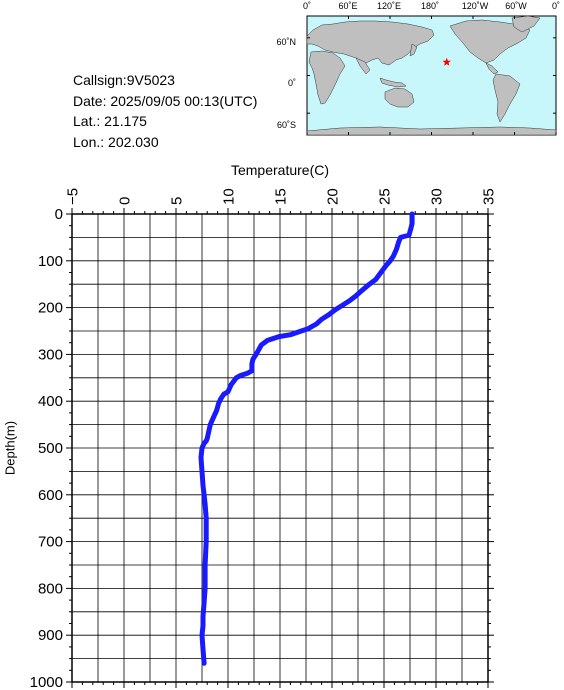  What do you see at coordinates (347, 6) in the screenshot?
I see `map-lon-label: 60˚E` at bounding box center [347, 6].